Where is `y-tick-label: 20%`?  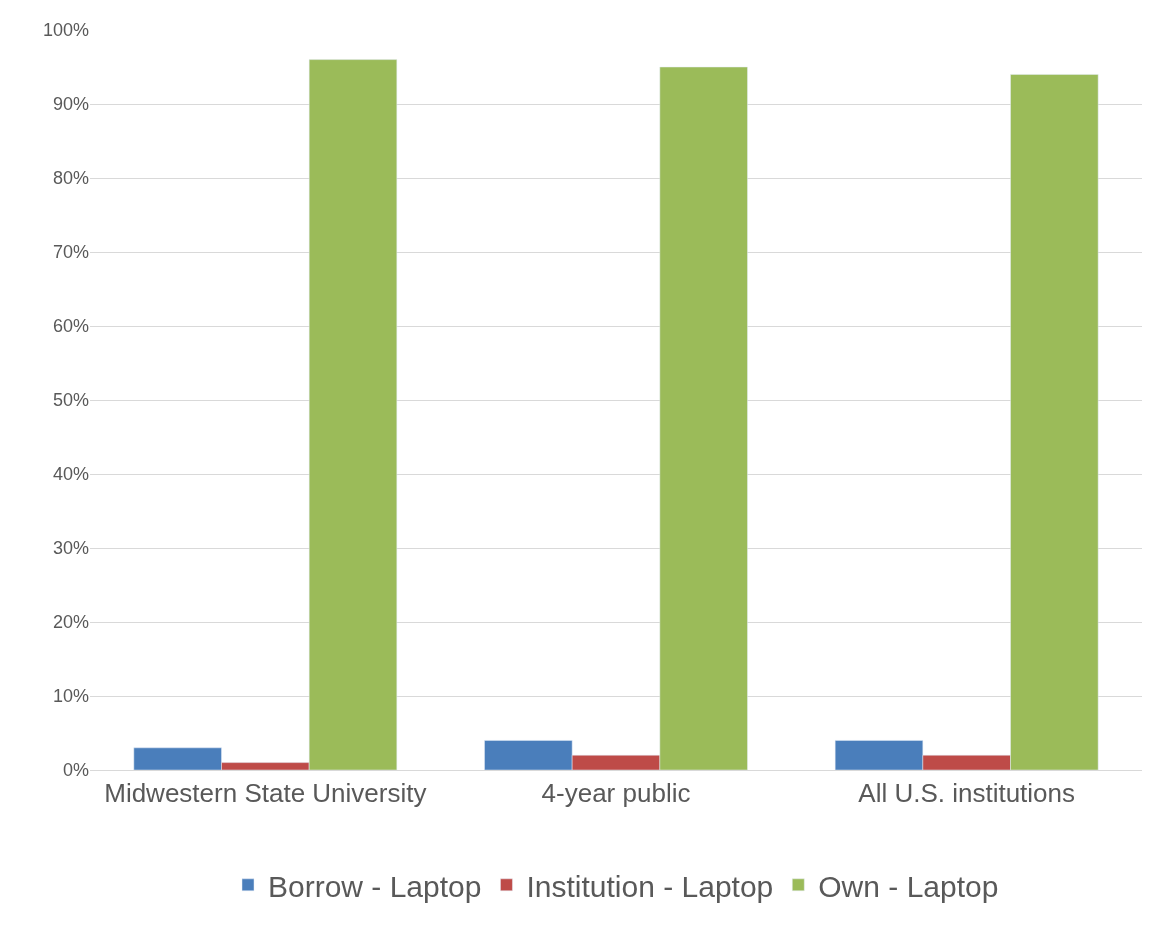
y-tick-label: 20% is located at coordinates (70, 622).